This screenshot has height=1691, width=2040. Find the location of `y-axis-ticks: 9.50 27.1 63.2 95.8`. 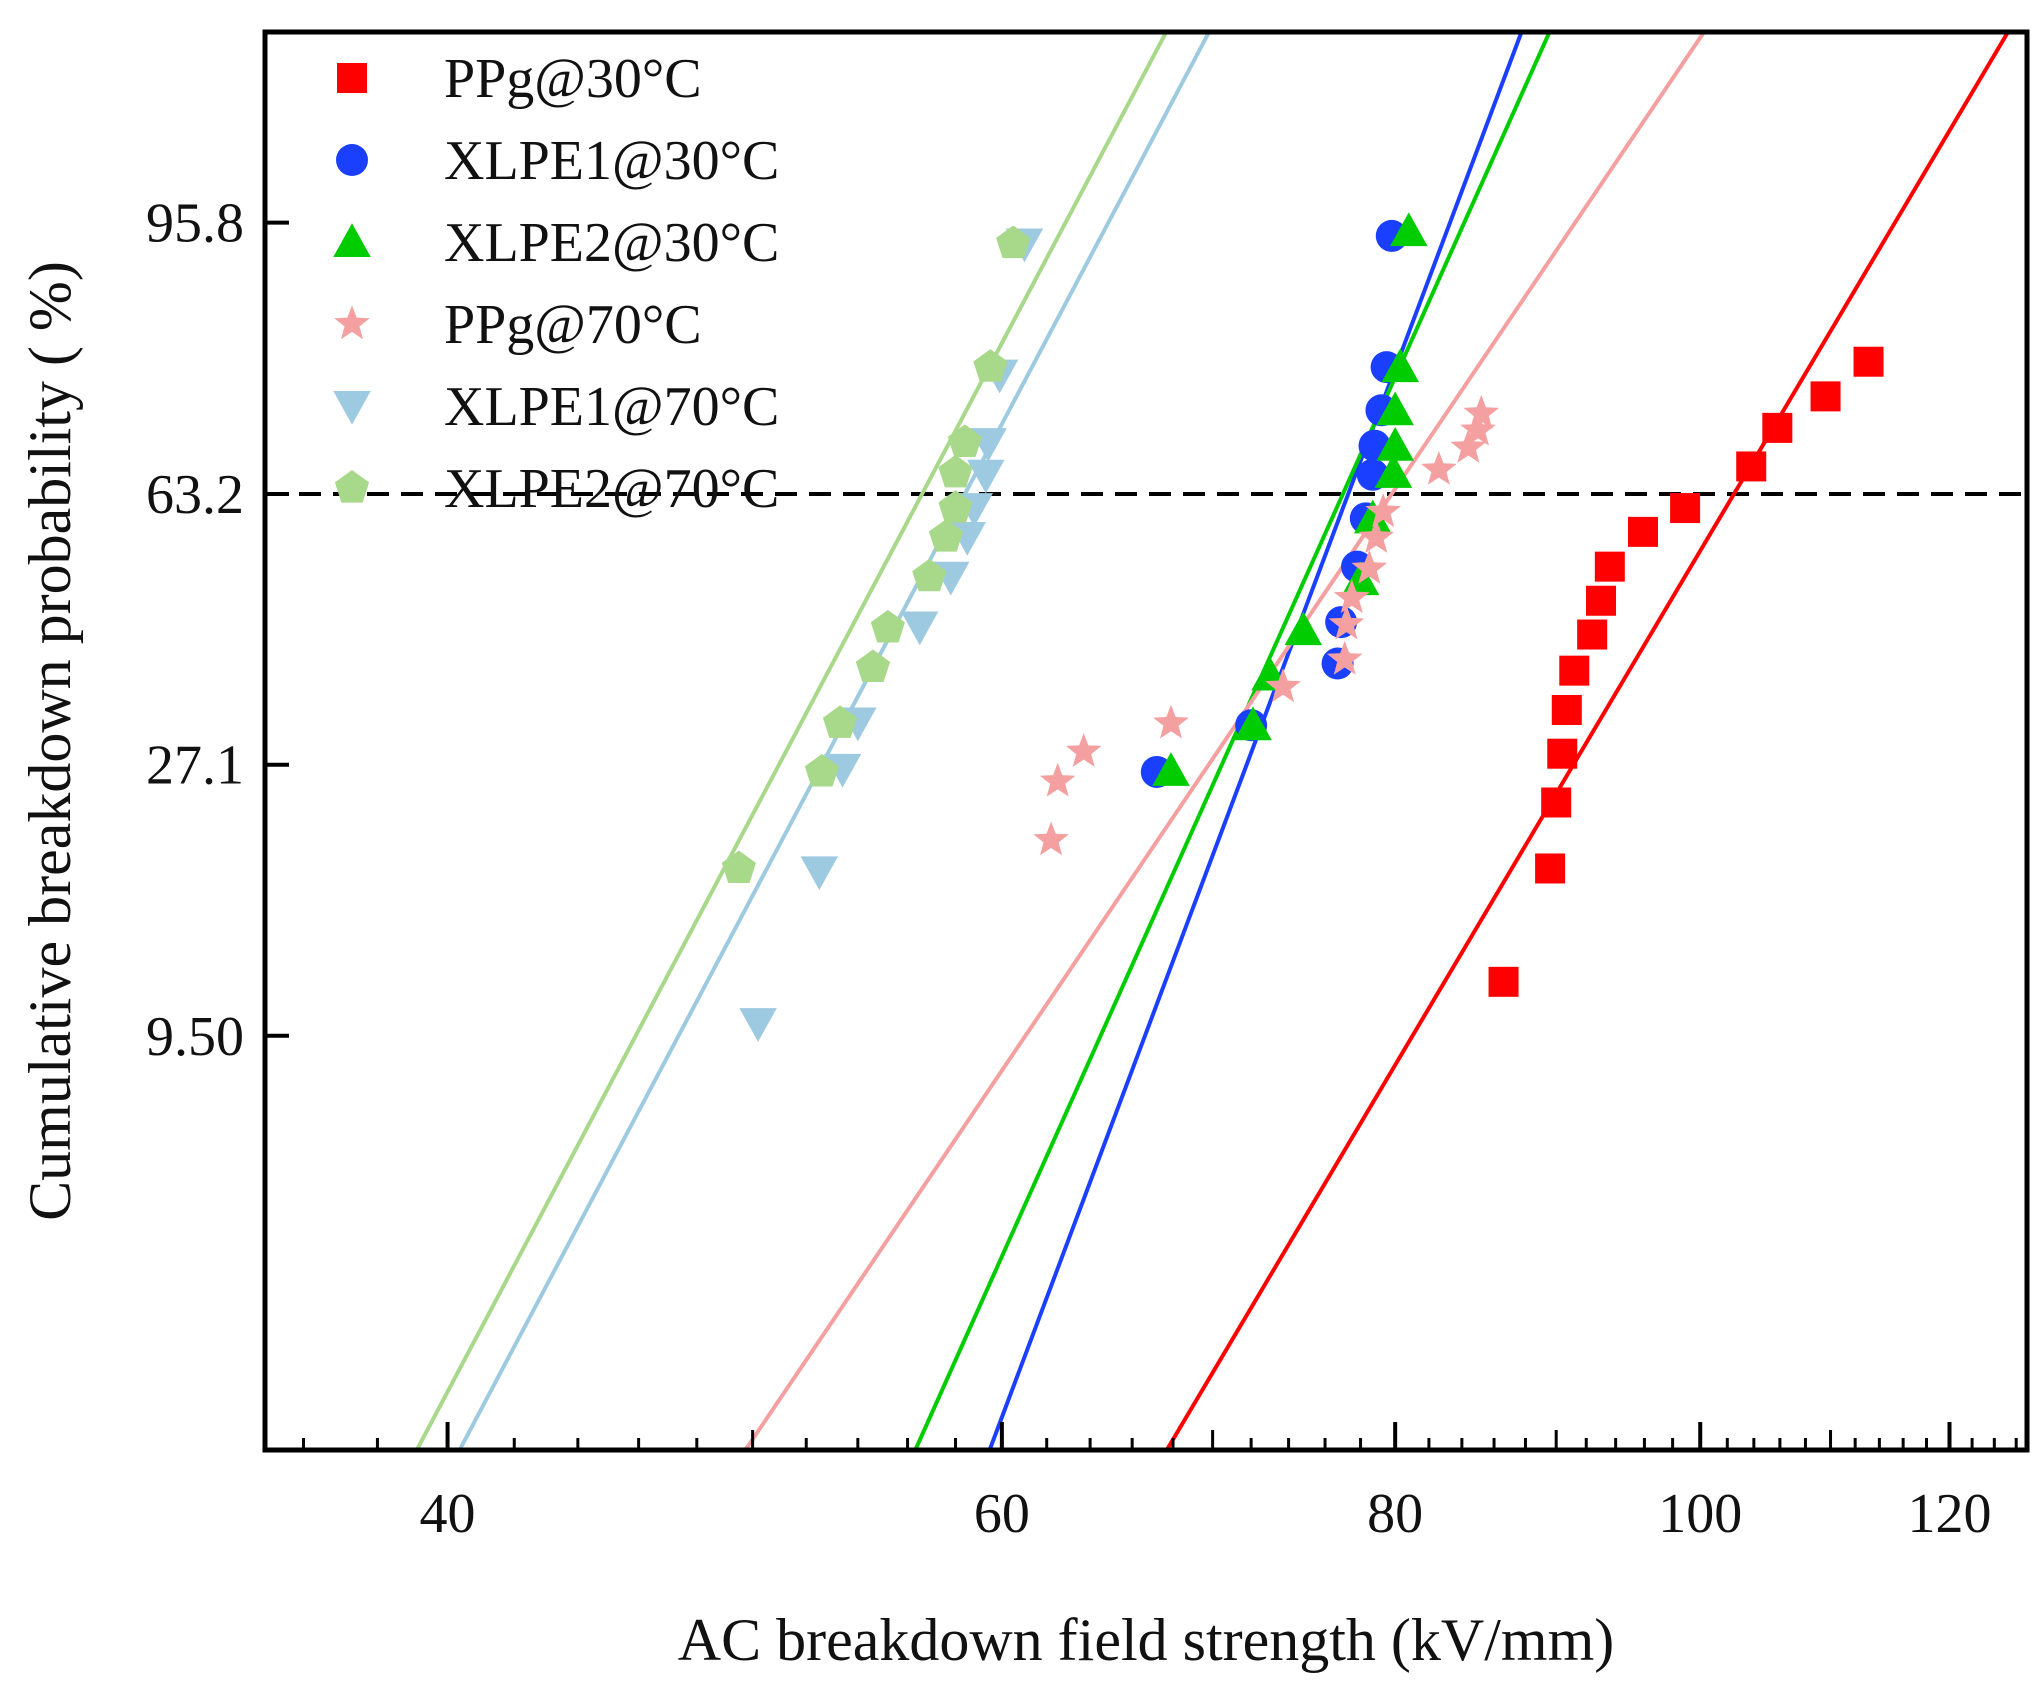

y-axis-ticks: 9.50 27.1 63.2 95.8 is located at coordinates (217, 630).